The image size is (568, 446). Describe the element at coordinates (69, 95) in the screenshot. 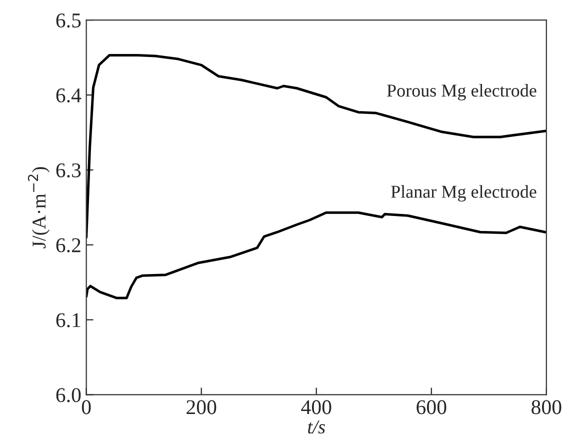

I see `y-tick-label: 6.4` at that location.